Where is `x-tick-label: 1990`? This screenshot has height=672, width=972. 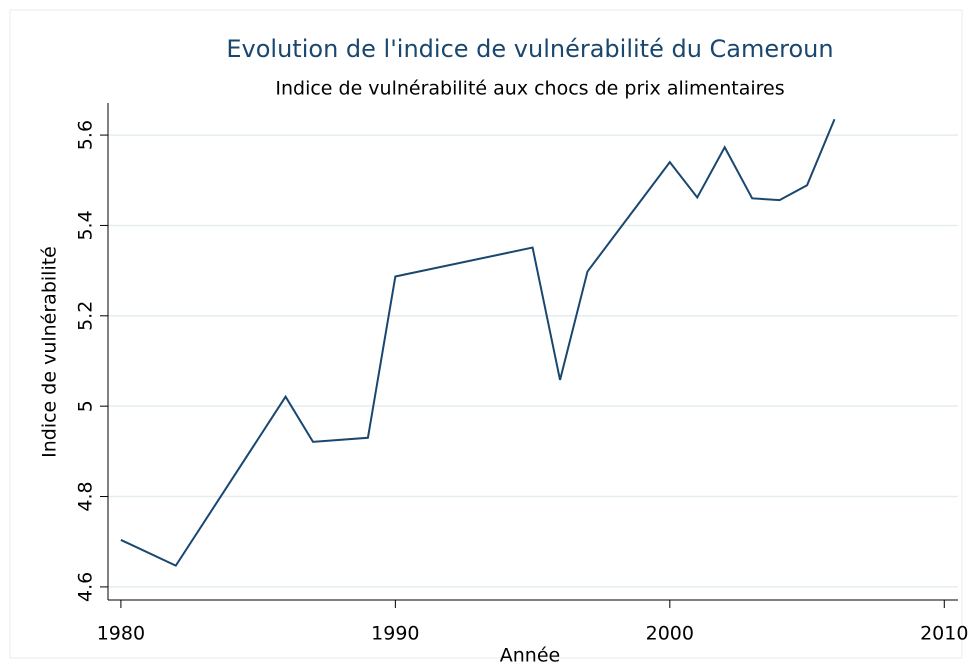 x-tick-label: 1990 is located at coordinates (395, 634).